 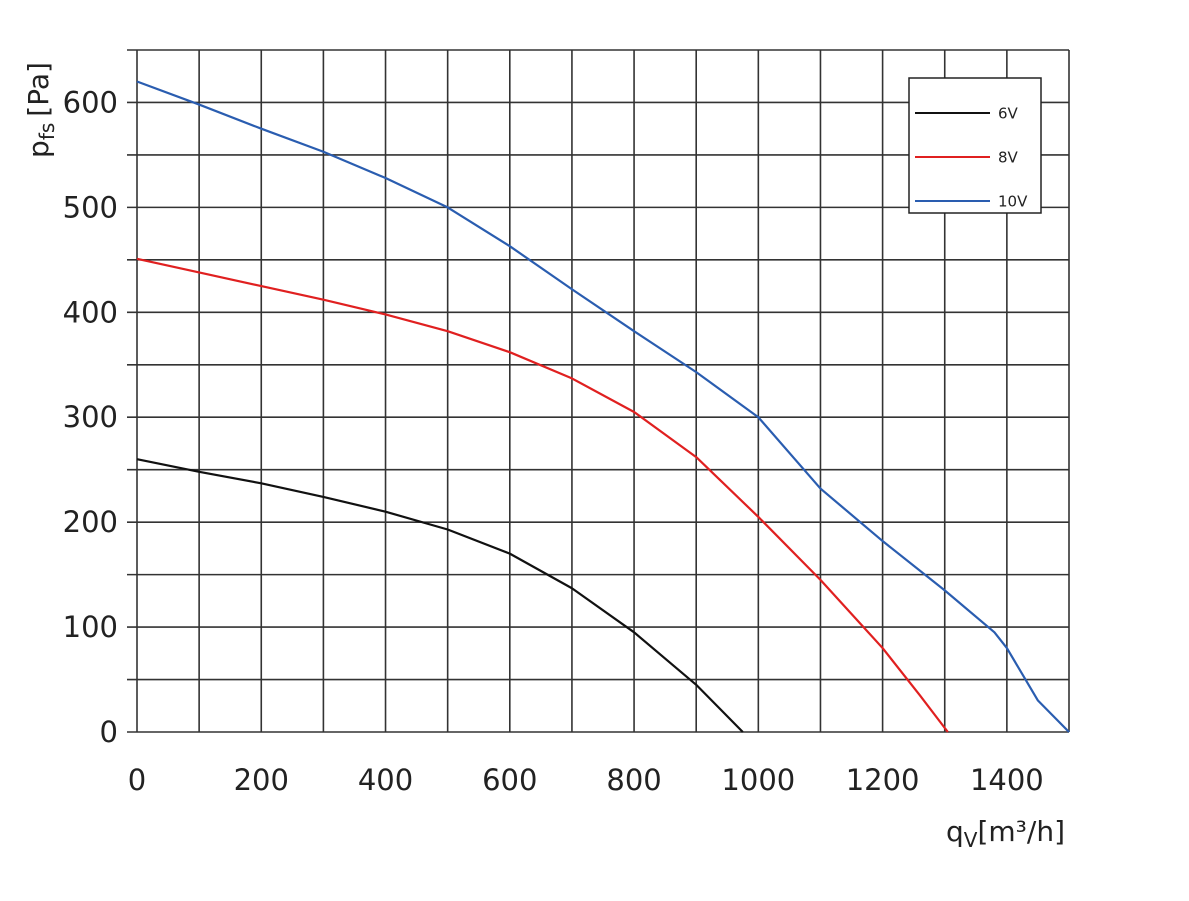 I want to click on x-tick-label: 400, so click(x=385, y=780).